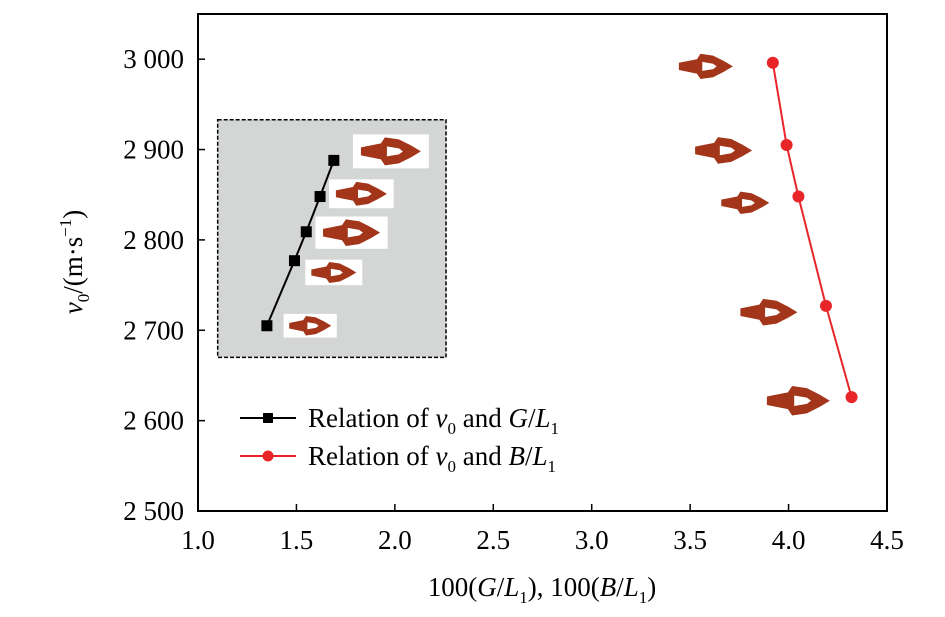 This screenshot has height=617, width=945. What do you see at coordinates (789, 540) in the screenshot?
I see `x-tick-label-7: 4.0` at bounding box center [789, 540].